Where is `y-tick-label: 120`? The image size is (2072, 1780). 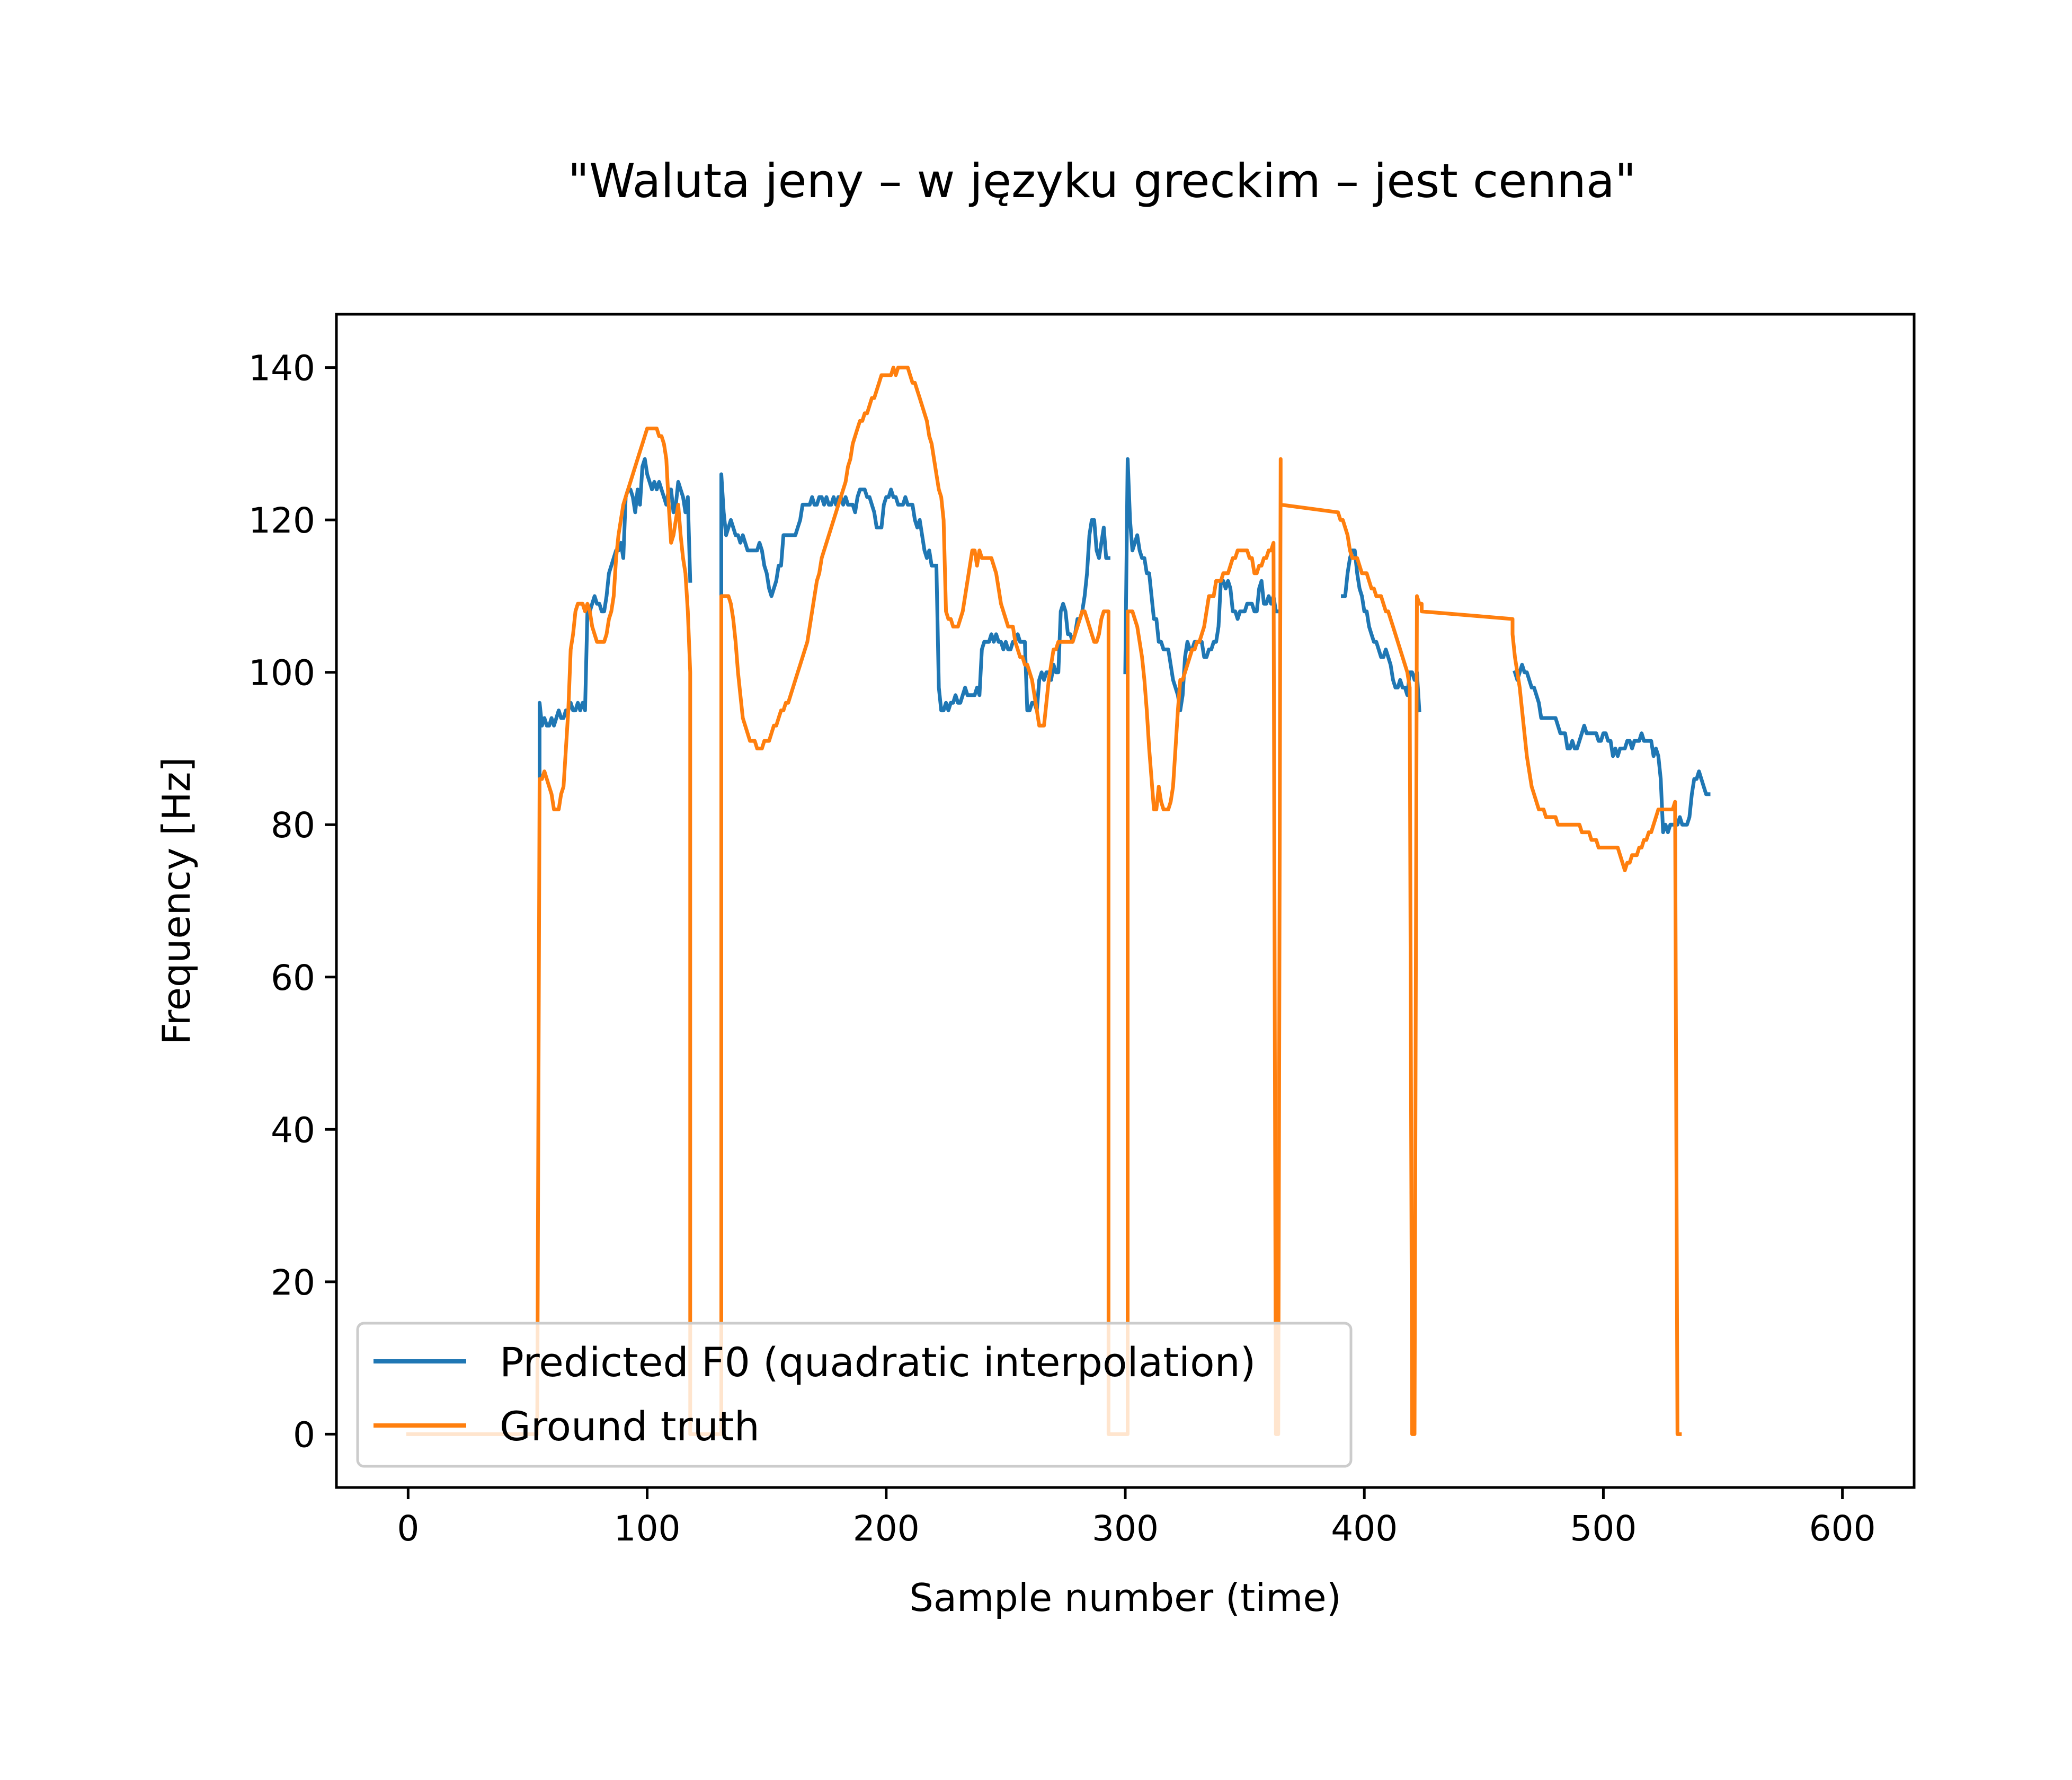
y-tick-label: 120 is located at coordinates (281, 520).